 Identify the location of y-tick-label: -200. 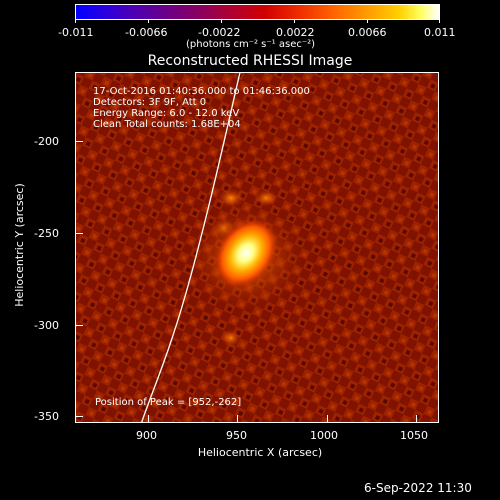
(46, 141).